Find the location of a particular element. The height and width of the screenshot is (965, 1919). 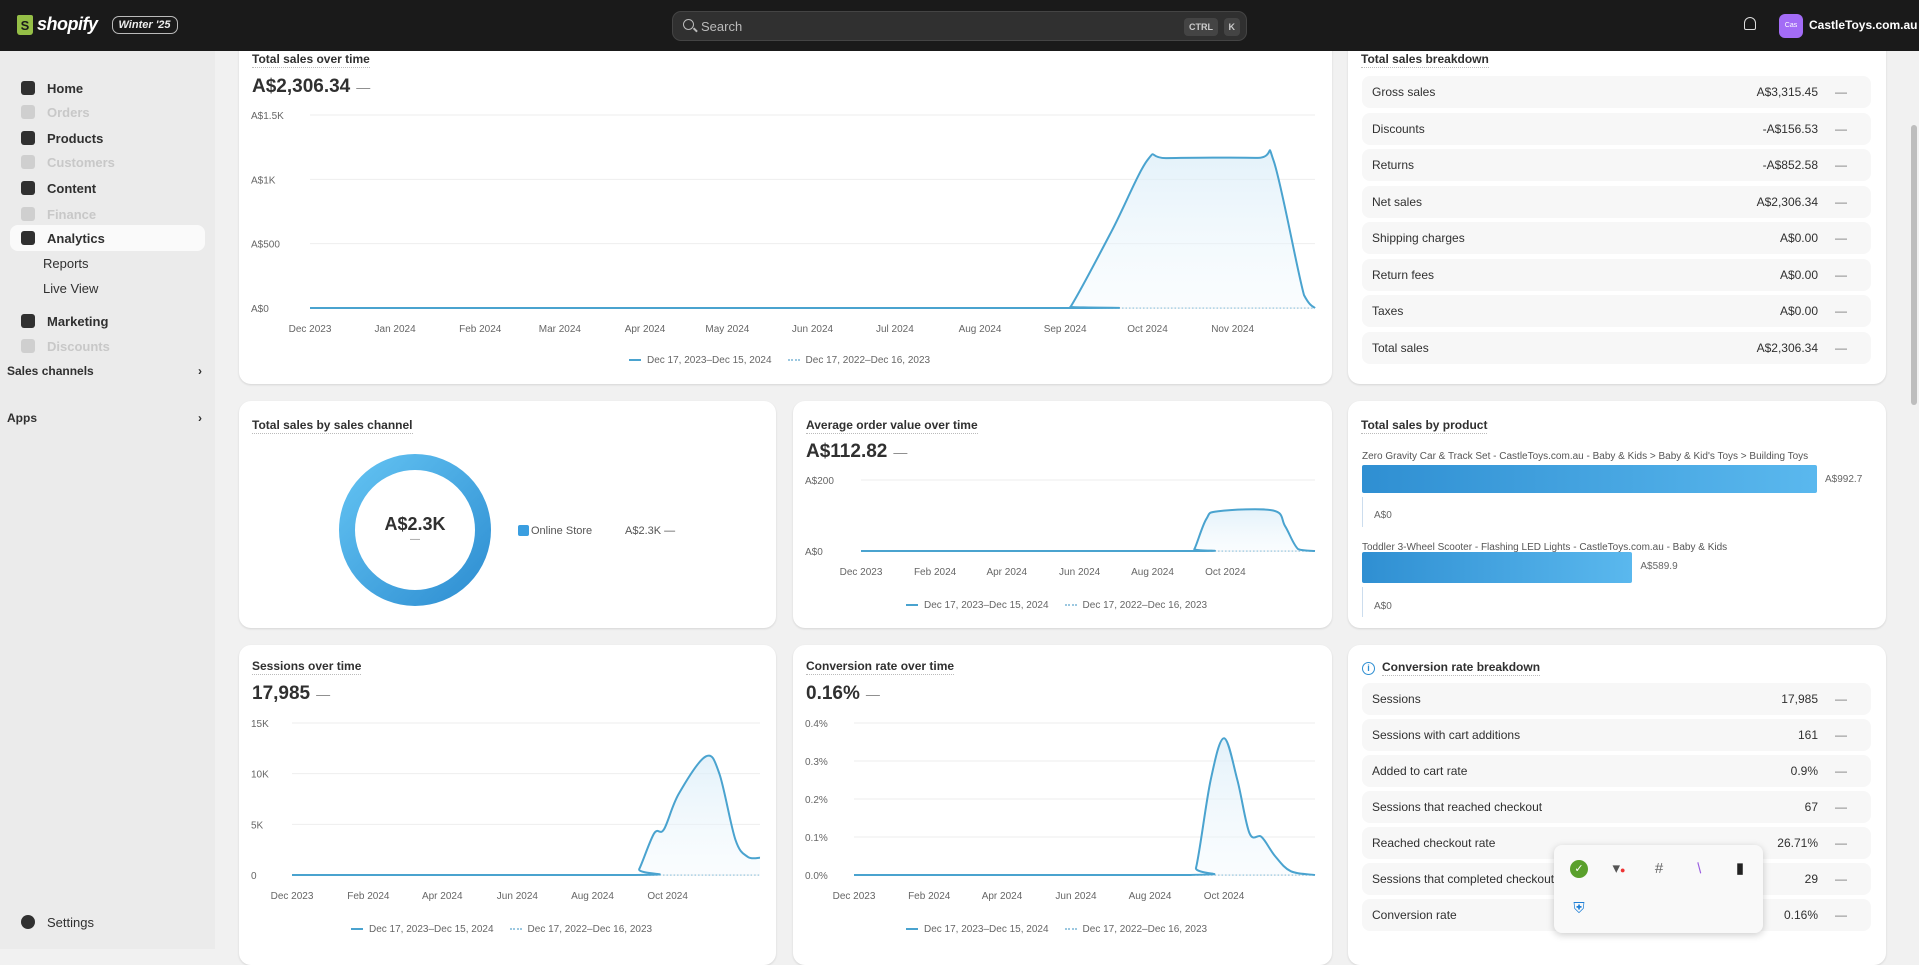

axis-zero-label: A$0 is located at coordinates (1383, 515).